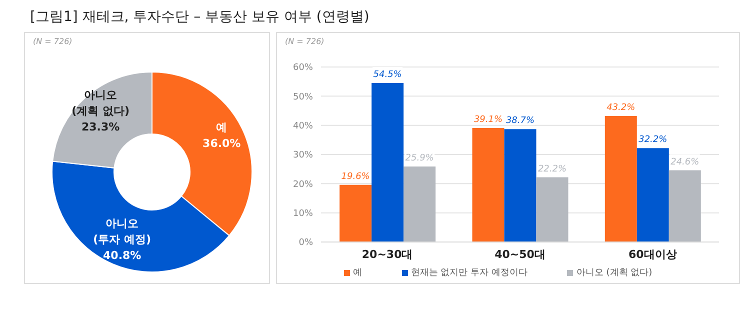 The width and height of the screenshot is (756, 322). What do you see at coordinates (355, 177) in the screenshot?
I see `data-label: 19.6%` at bounding box center [355, 177].